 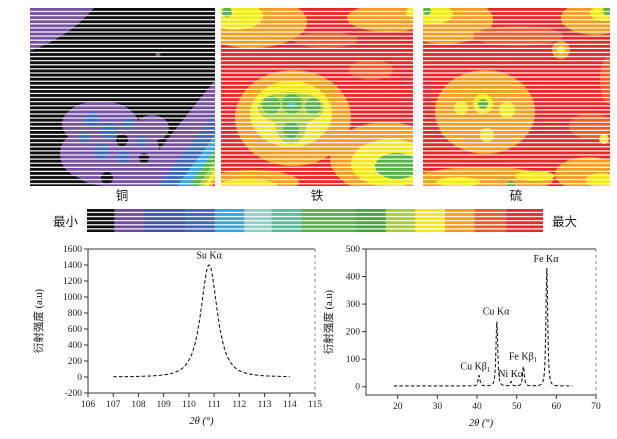 I want to click on y-tick-label: 1000, so click(x=72, y=298).